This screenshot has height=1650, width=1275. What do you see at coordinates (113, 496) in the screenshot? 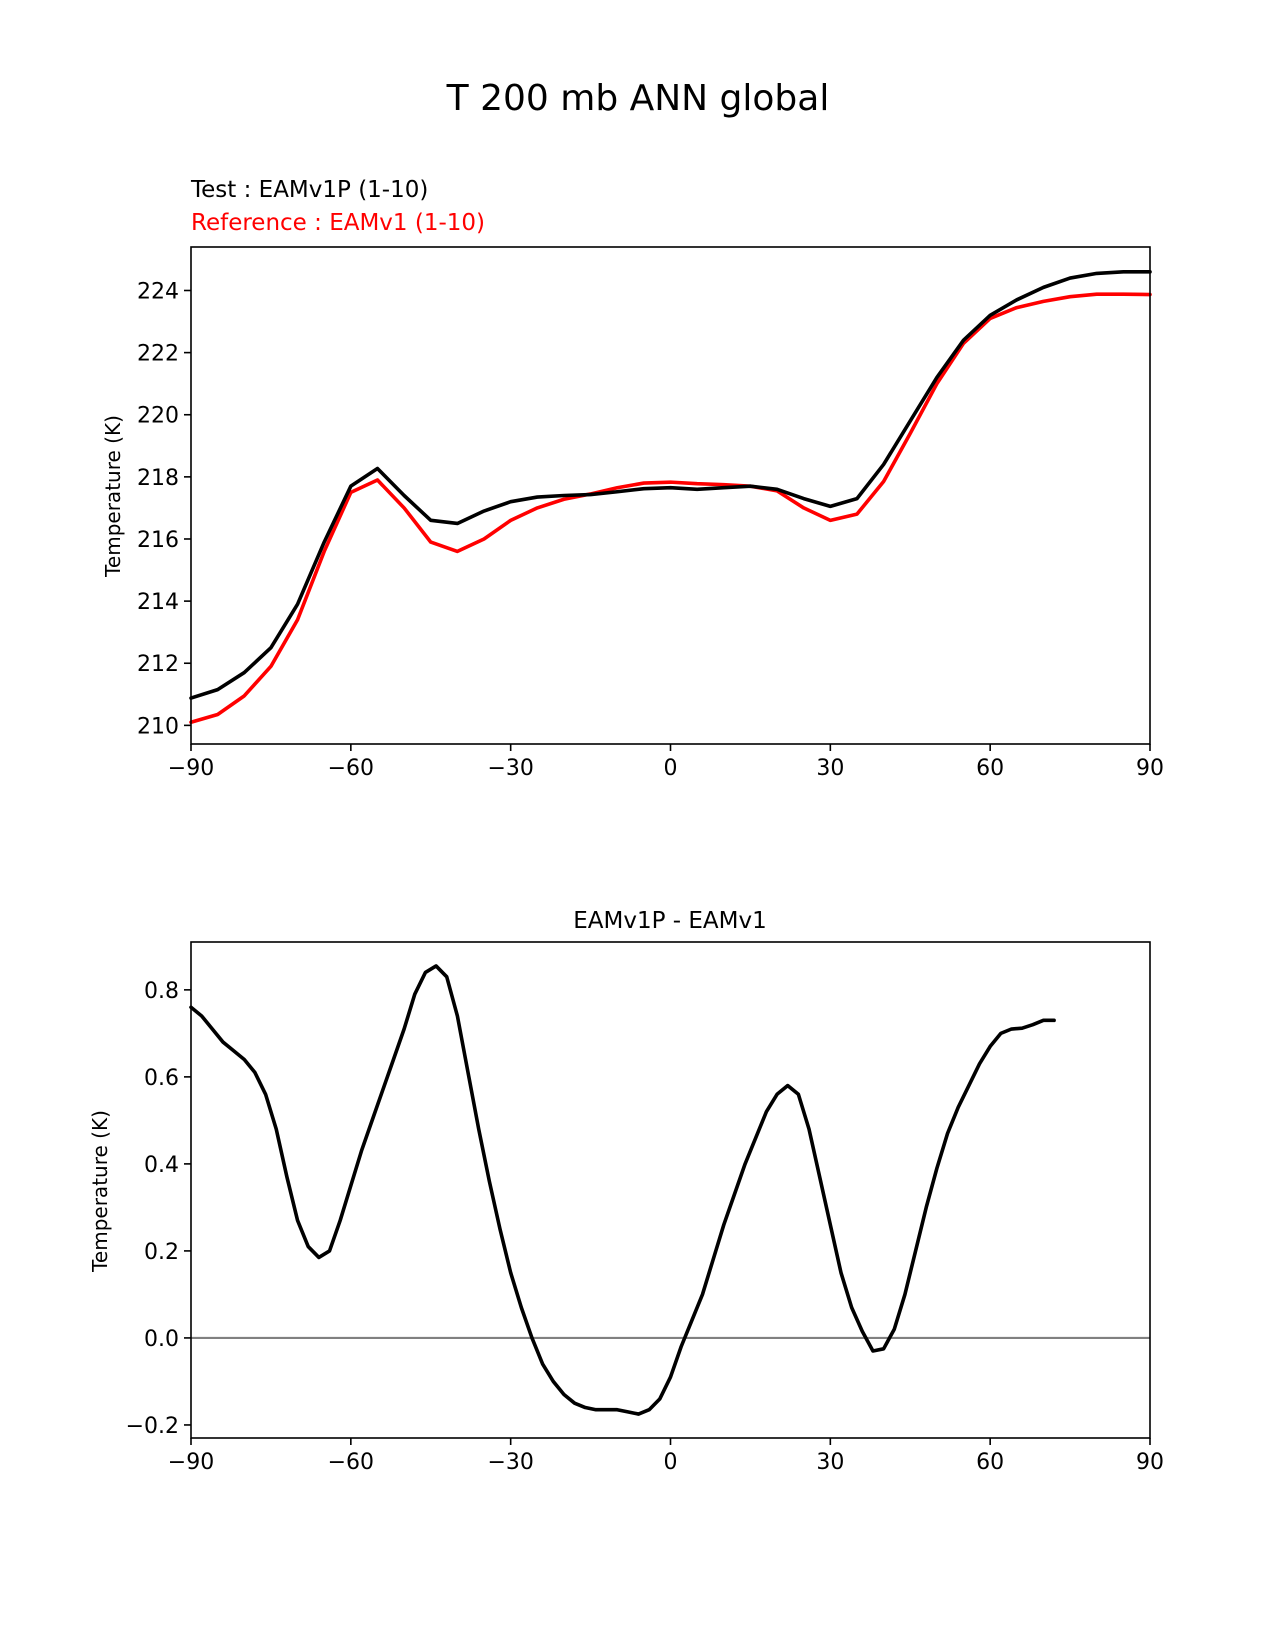
I see `top-y-axis-label: Temperature (K)` at bounding box center [113, 496].